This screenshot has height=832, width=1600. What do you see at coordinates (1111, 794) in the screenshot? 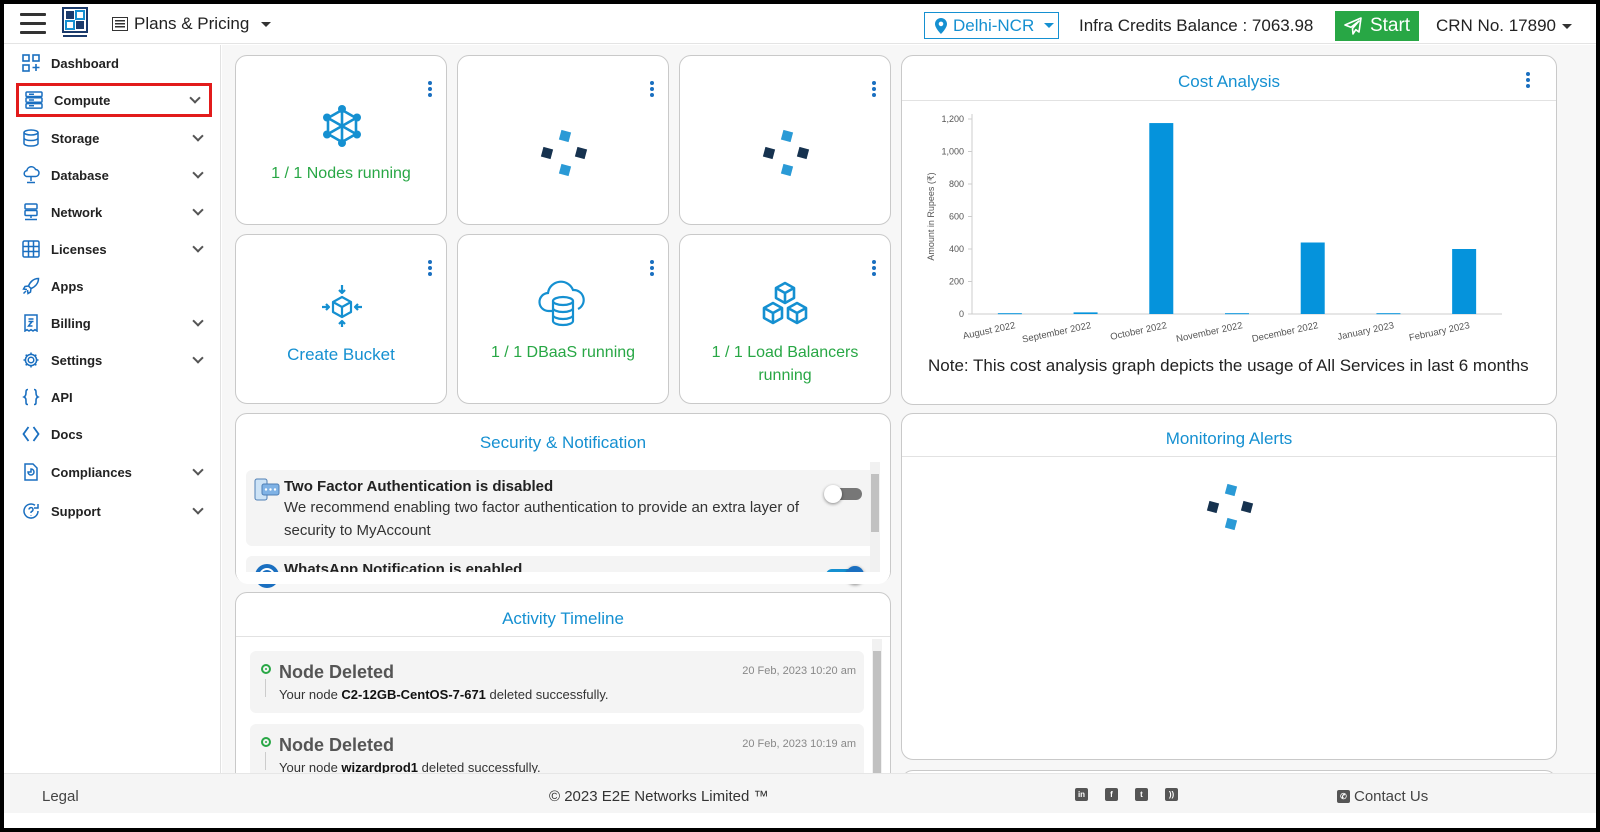
I see `facebook-icon: f` at bounding box center [1111, 794].